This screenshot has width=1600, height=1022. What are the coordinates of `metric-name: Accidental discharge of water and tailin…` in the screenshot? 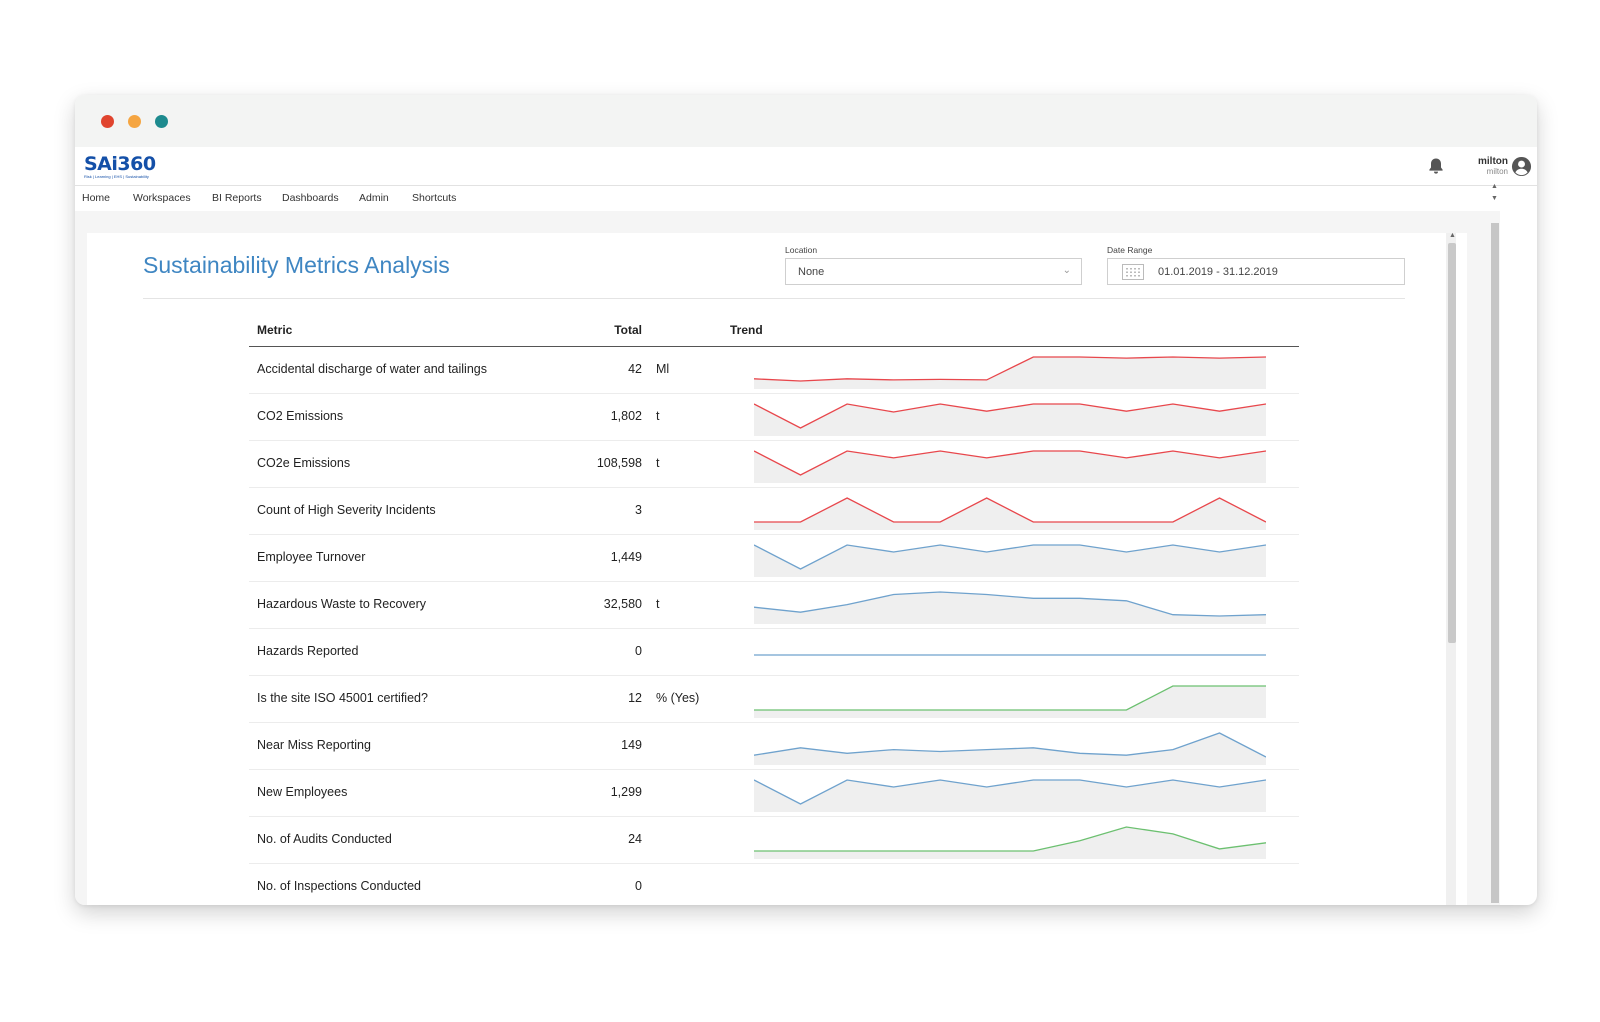 It's located at (372, 369).